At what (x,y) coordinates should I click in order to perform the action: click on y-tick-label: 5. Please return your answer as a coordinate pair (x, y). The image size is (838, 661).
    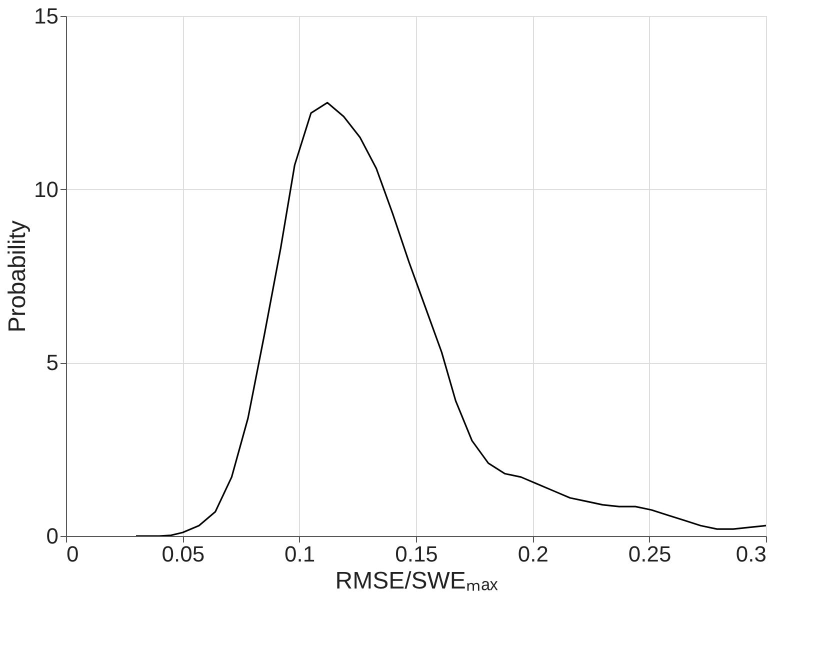
    Looking at the image, I should click on (52, 363).